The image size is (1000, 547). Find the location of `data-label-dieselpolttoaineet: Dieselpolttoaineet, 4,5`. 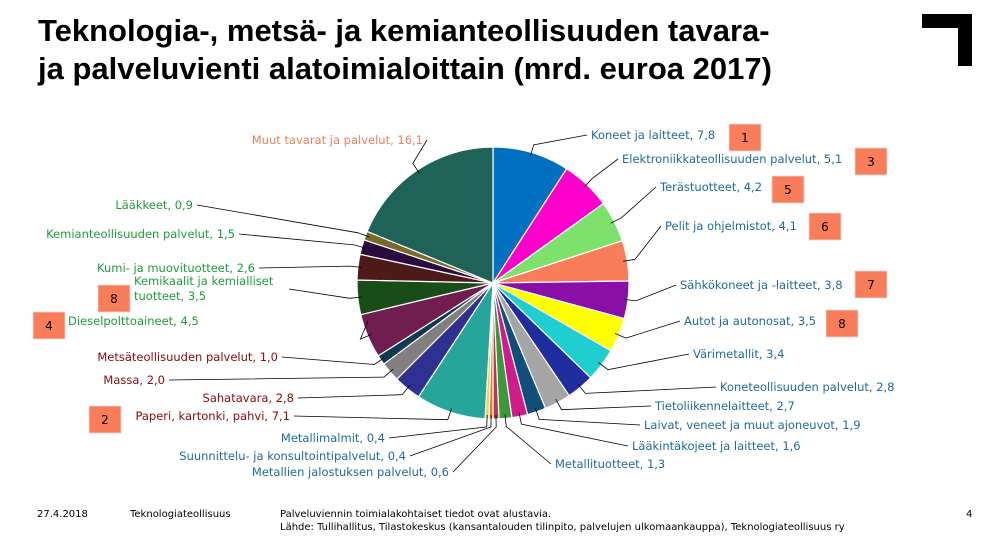

data-label-dieselpolttoaineet: Dieselpolttoaineet, 4,5 is located at coordinates (133, 321).